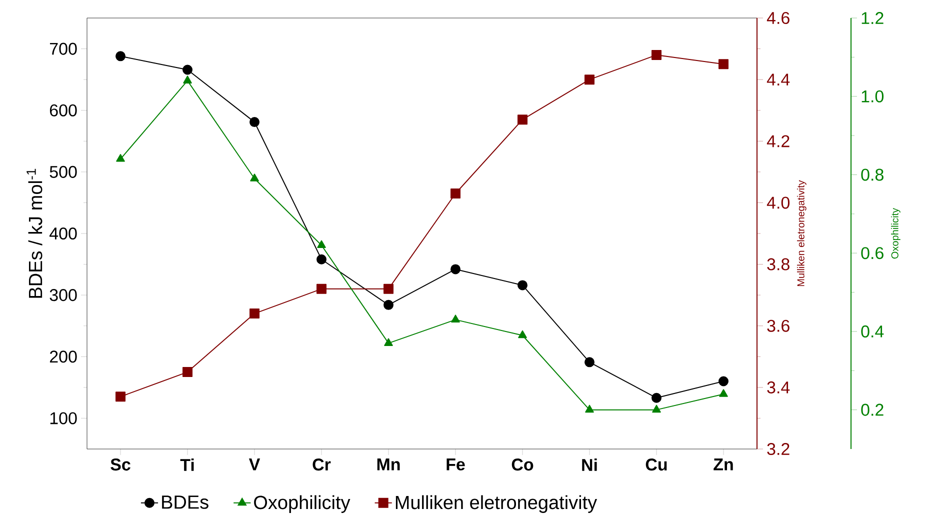  Describe the element at coordinates (63, 110) in the screenshot. I see `y-tick-label: 600` at that location.